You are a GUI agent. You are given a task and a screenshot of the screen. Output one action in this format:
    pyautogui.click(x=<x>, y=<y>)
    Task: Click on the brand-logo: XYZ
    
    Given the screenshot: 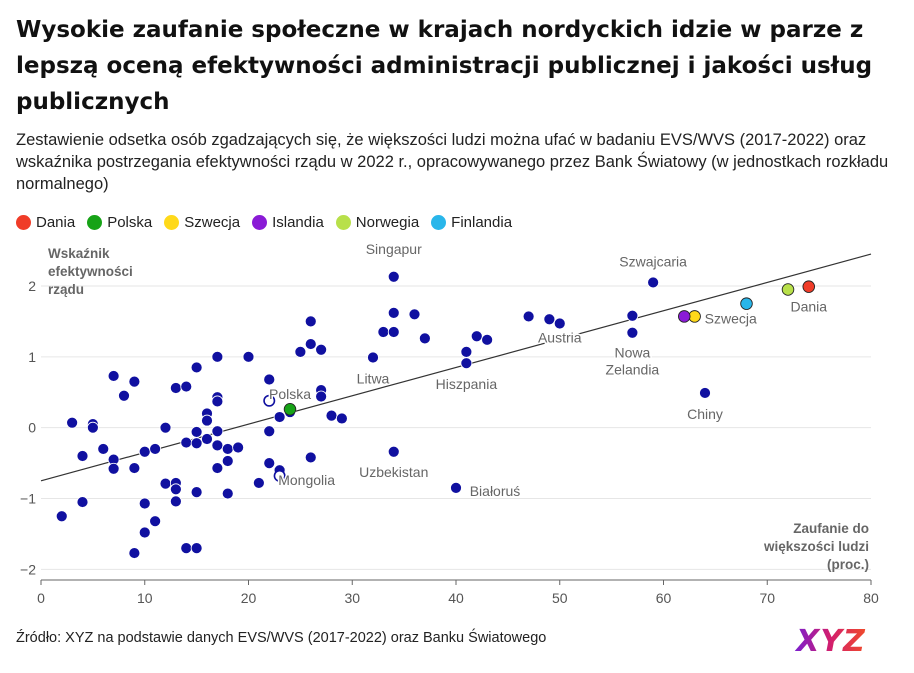 What is the action you would take?
    pyautogui.click(x=830, y=640)
    